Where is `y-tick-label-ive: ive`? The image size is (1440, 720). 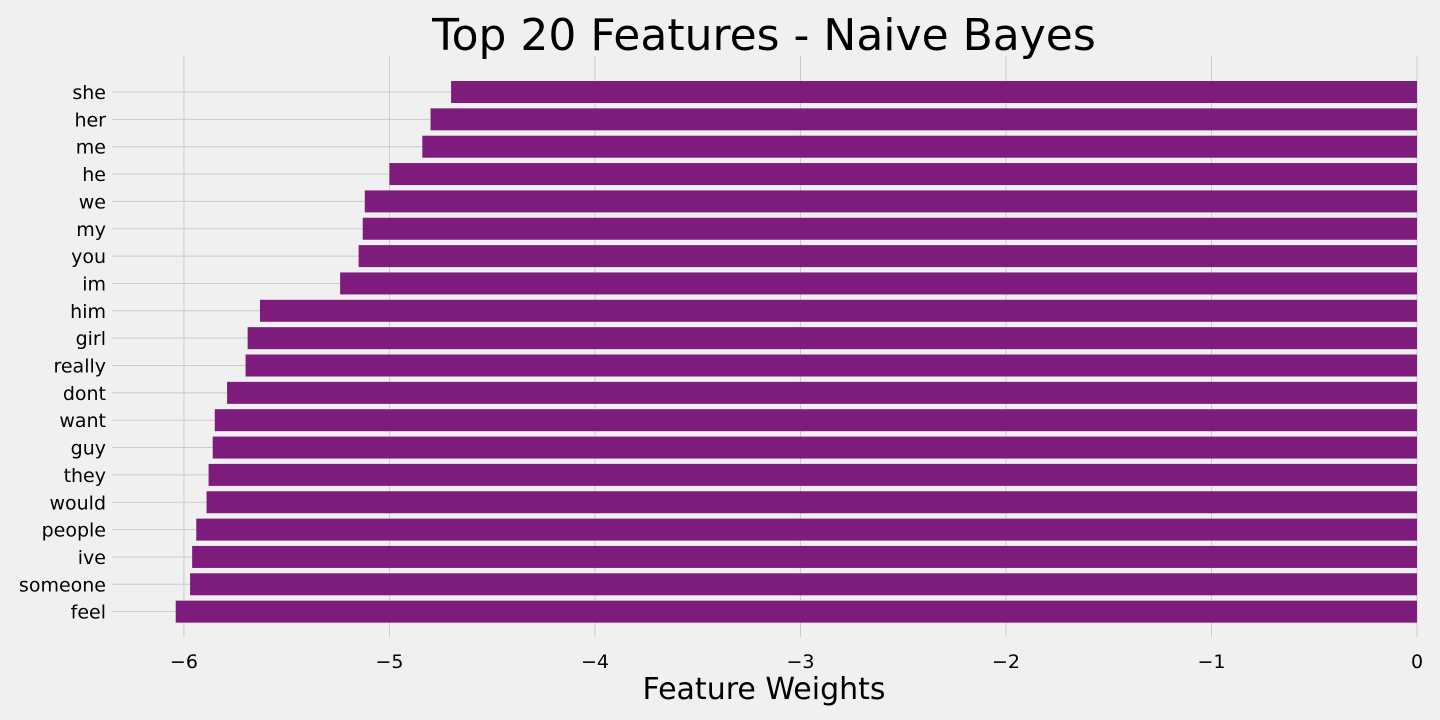
y-tick-label-ive: ive is located at coordinates (92, 558).